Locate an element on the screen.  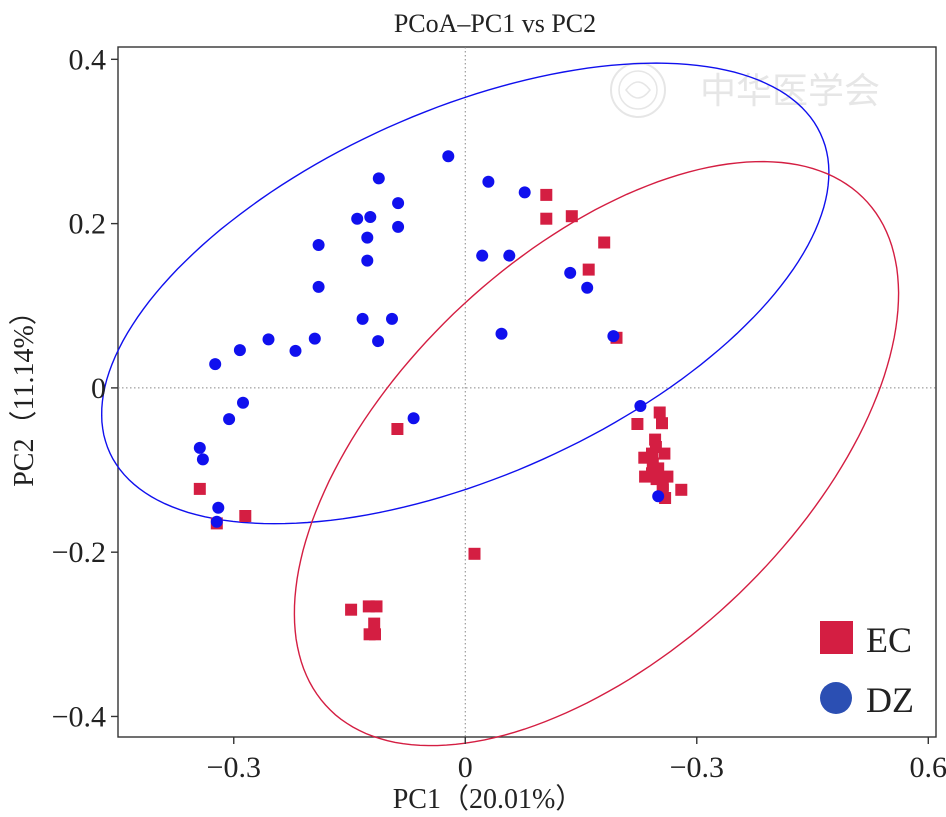
legend-marker-ec is located at coordinates (836, 637).